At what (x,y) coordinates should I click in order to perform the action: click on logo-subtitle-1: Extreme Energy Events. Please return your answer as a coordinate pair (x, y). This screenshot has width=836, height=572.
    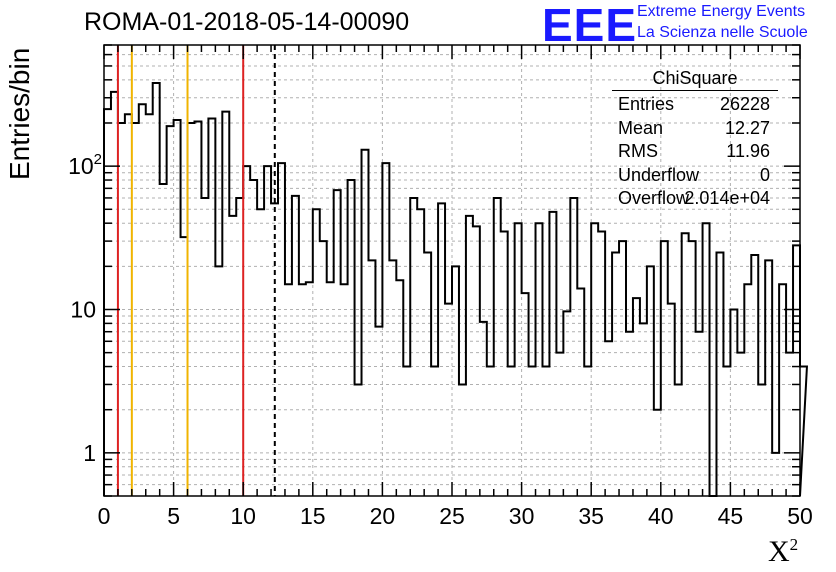
    Looking at the image, I should click on (721, 11).